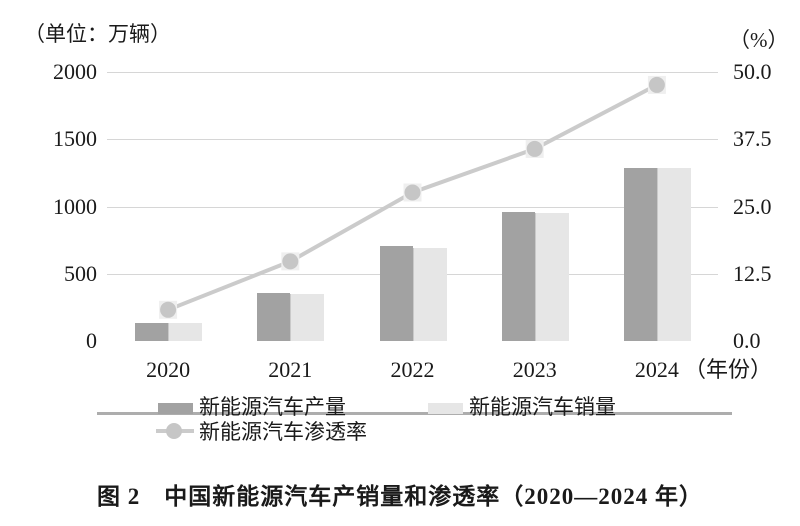  I want to click on left-tick-500: 500, so click(80, 273).